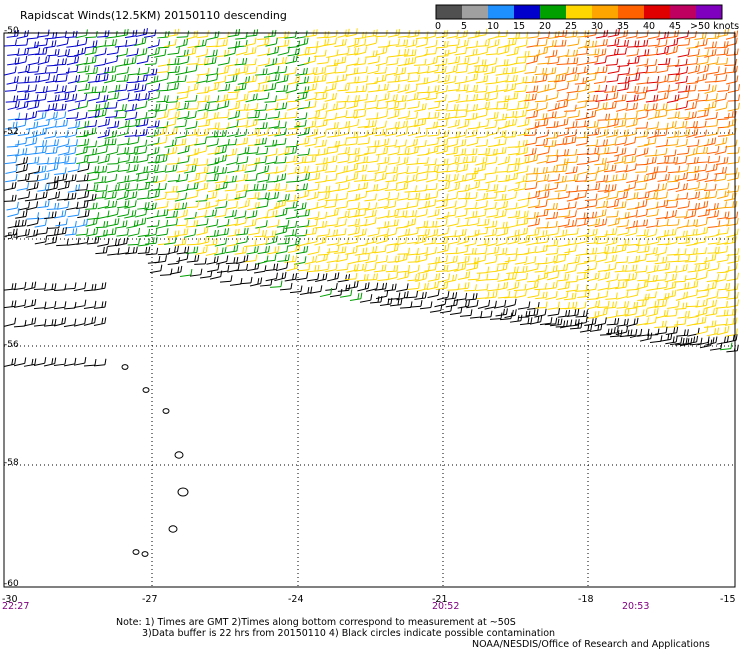  Describe the element at coordinates (597, 26) in the screenshot. I see `legend-label: 30` at that location.